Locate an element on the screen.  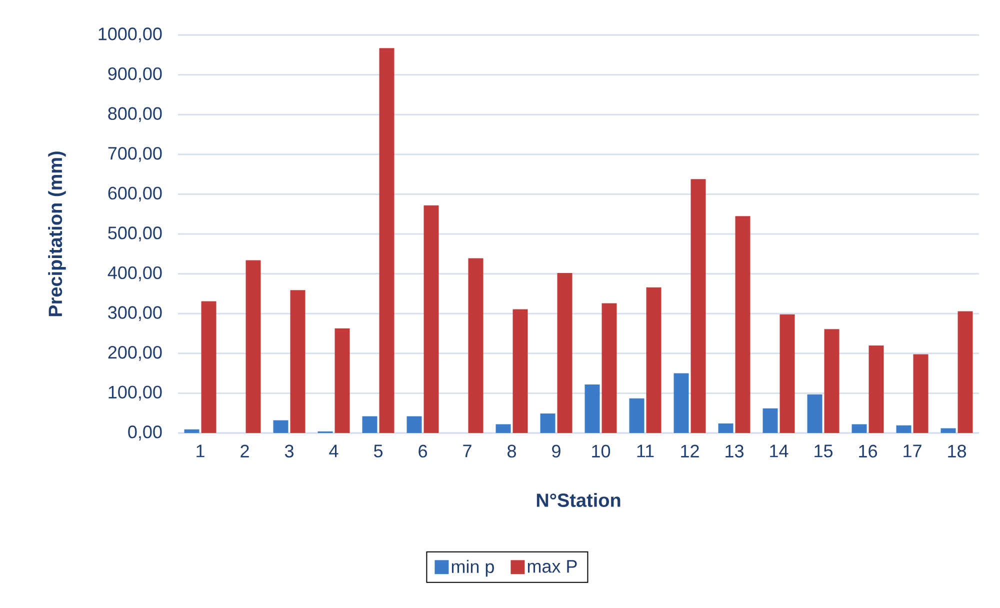
x-tick-label: 2 is located at coordinates (244, 451).